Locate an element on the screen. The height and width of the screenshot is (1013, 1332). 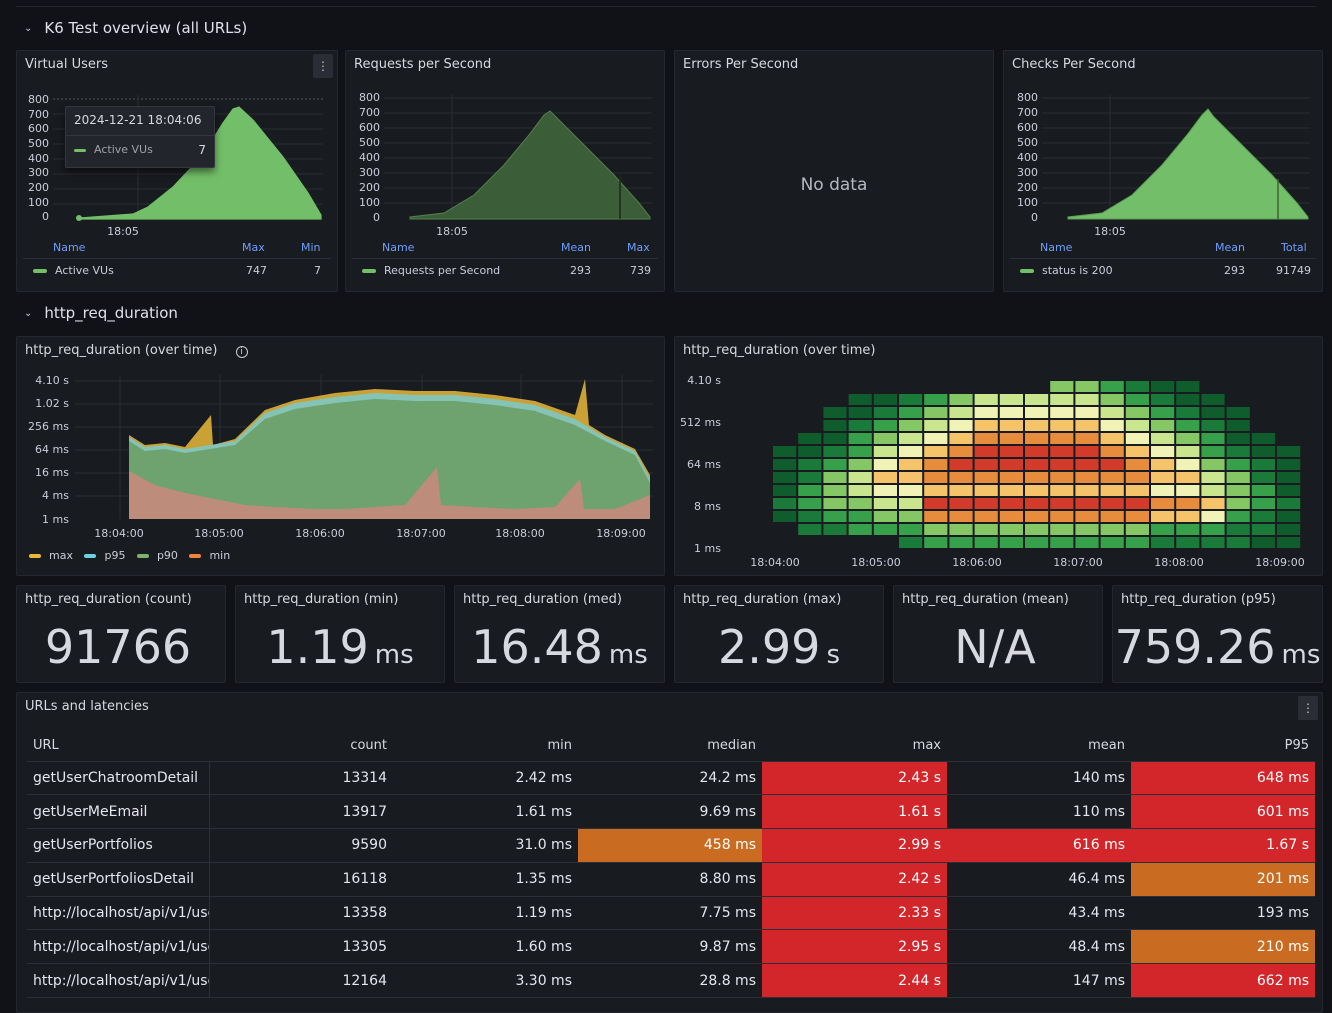
panel-title: http_req_duration (p95) is located at coordinates (1198, 599).